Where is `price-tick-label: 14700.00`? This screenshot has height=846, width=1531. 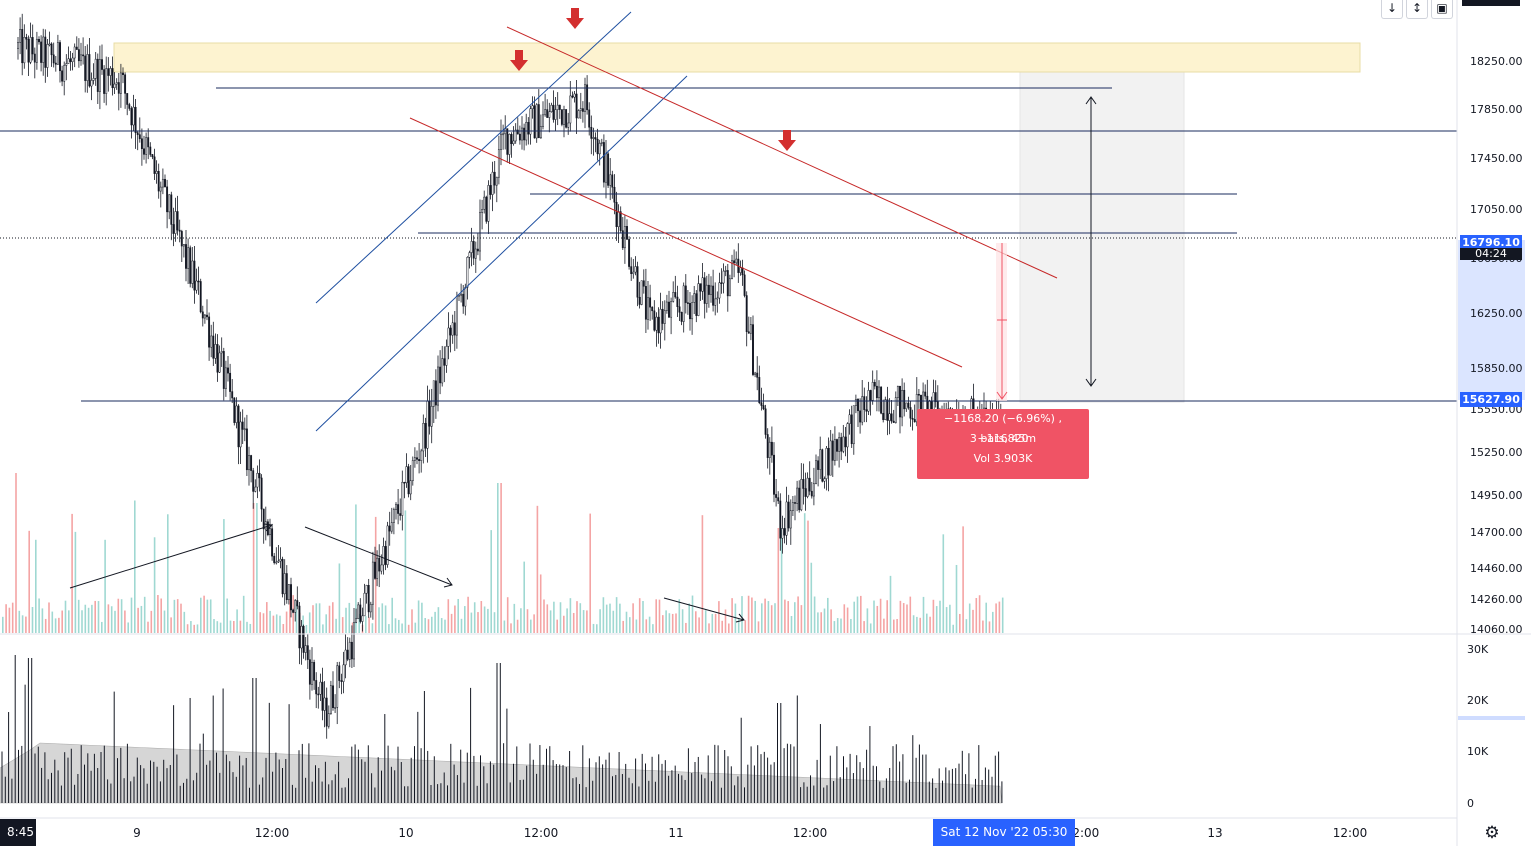
price-tick-label: 14700.00 is located at coordinates (1496, 532).